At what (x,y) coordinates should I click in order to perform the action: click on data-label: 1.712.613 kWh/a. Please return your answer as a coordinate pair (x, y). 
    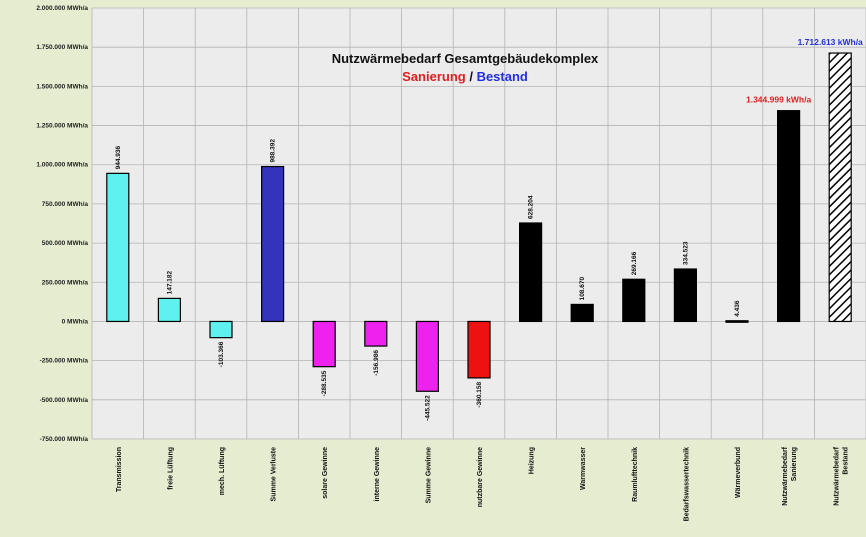
    Looking at the image, I should click on (830, 42).